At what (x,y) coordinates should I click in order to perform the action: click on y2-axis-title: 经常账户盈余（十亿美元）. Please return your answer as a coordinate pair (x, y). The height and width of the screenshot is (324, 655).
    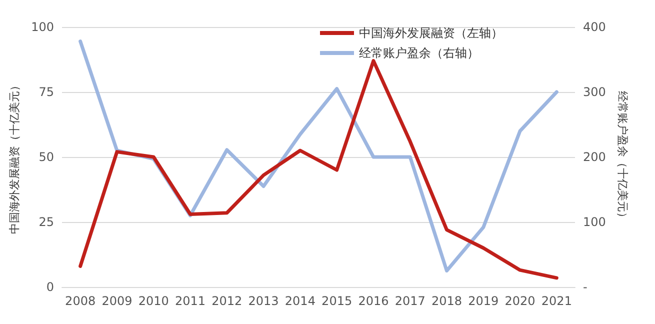
    Looking at the image, I should click on (622, 157).